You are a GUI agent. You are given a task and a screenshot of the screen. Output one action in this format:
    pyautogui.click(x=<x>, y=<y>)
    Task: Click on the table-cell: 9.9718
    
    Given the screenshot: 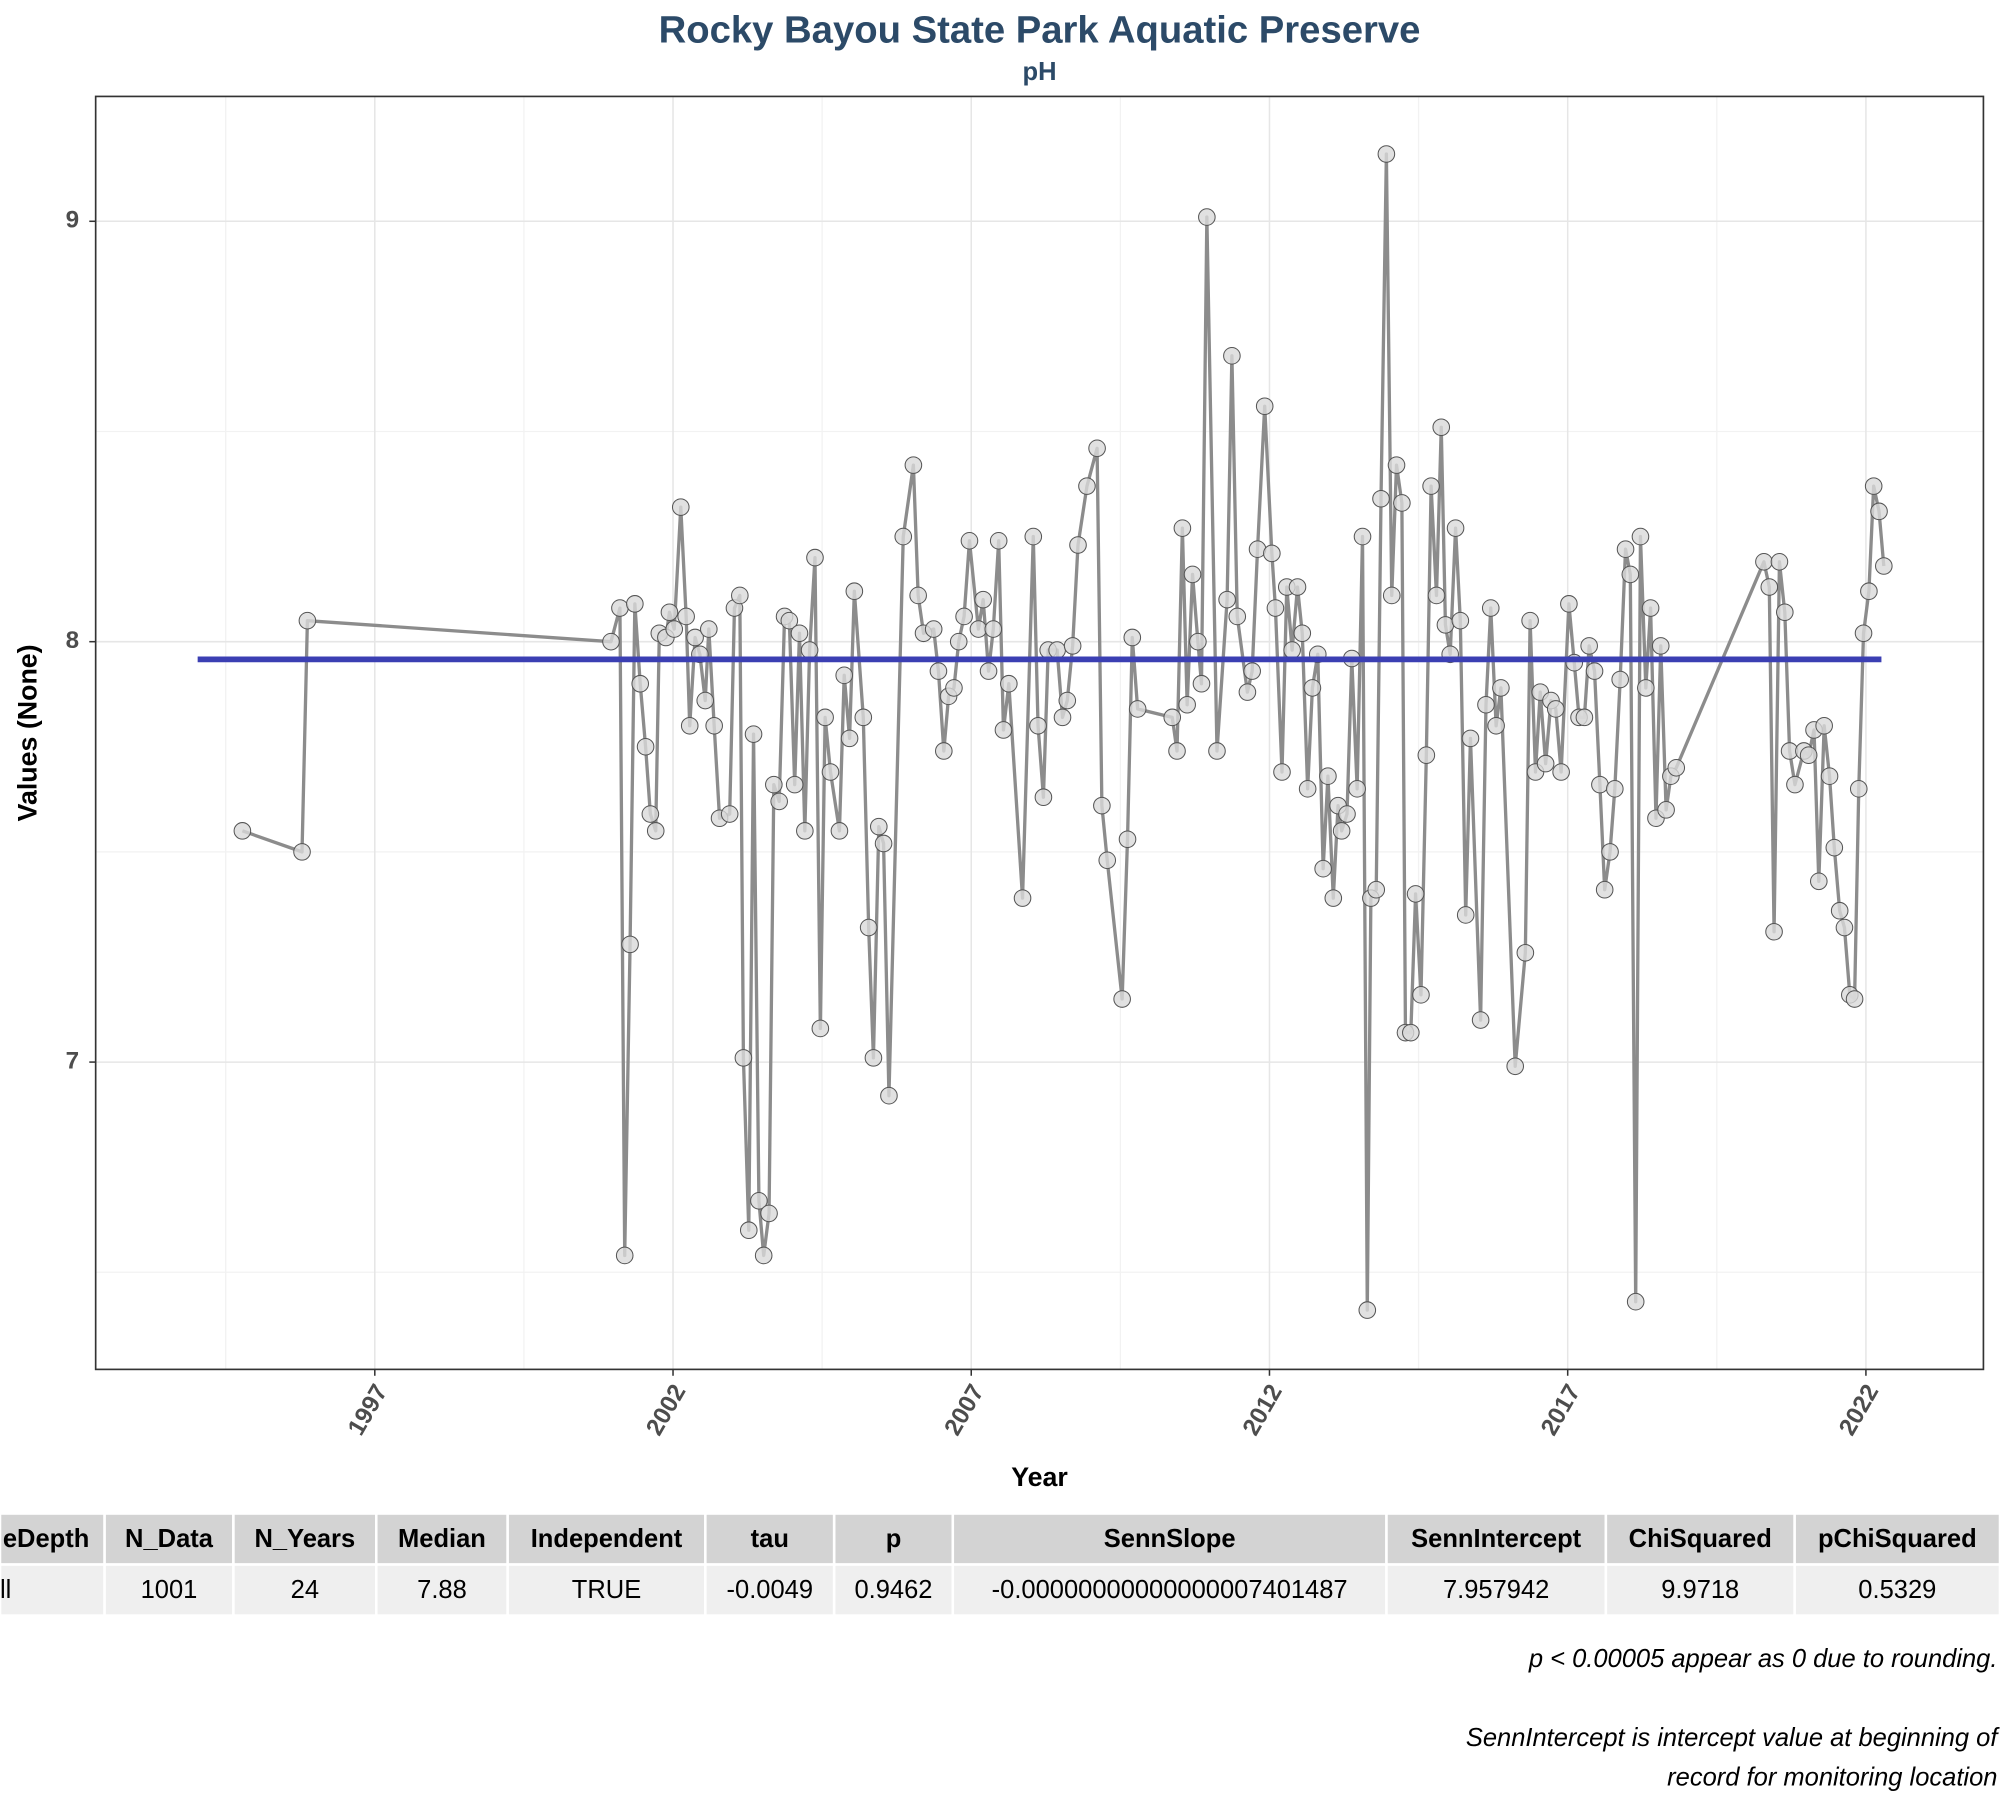 What is the action you would take?
    pyautogui.click(x=1700, y=1590)
    